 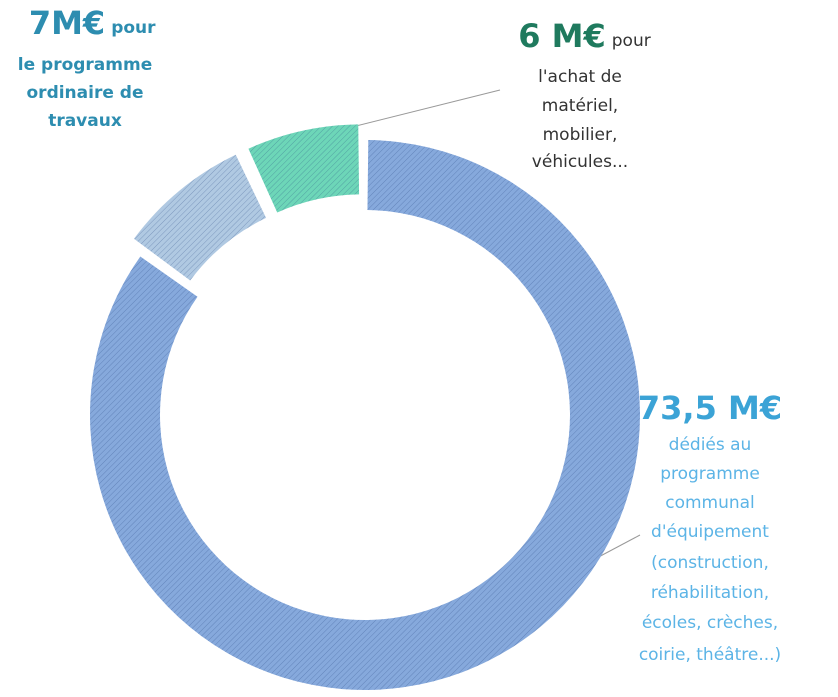 What do you see at coordinates (710, 474) in the screenshot?
I see `label-text: programme` at bounding box center [710, 474].